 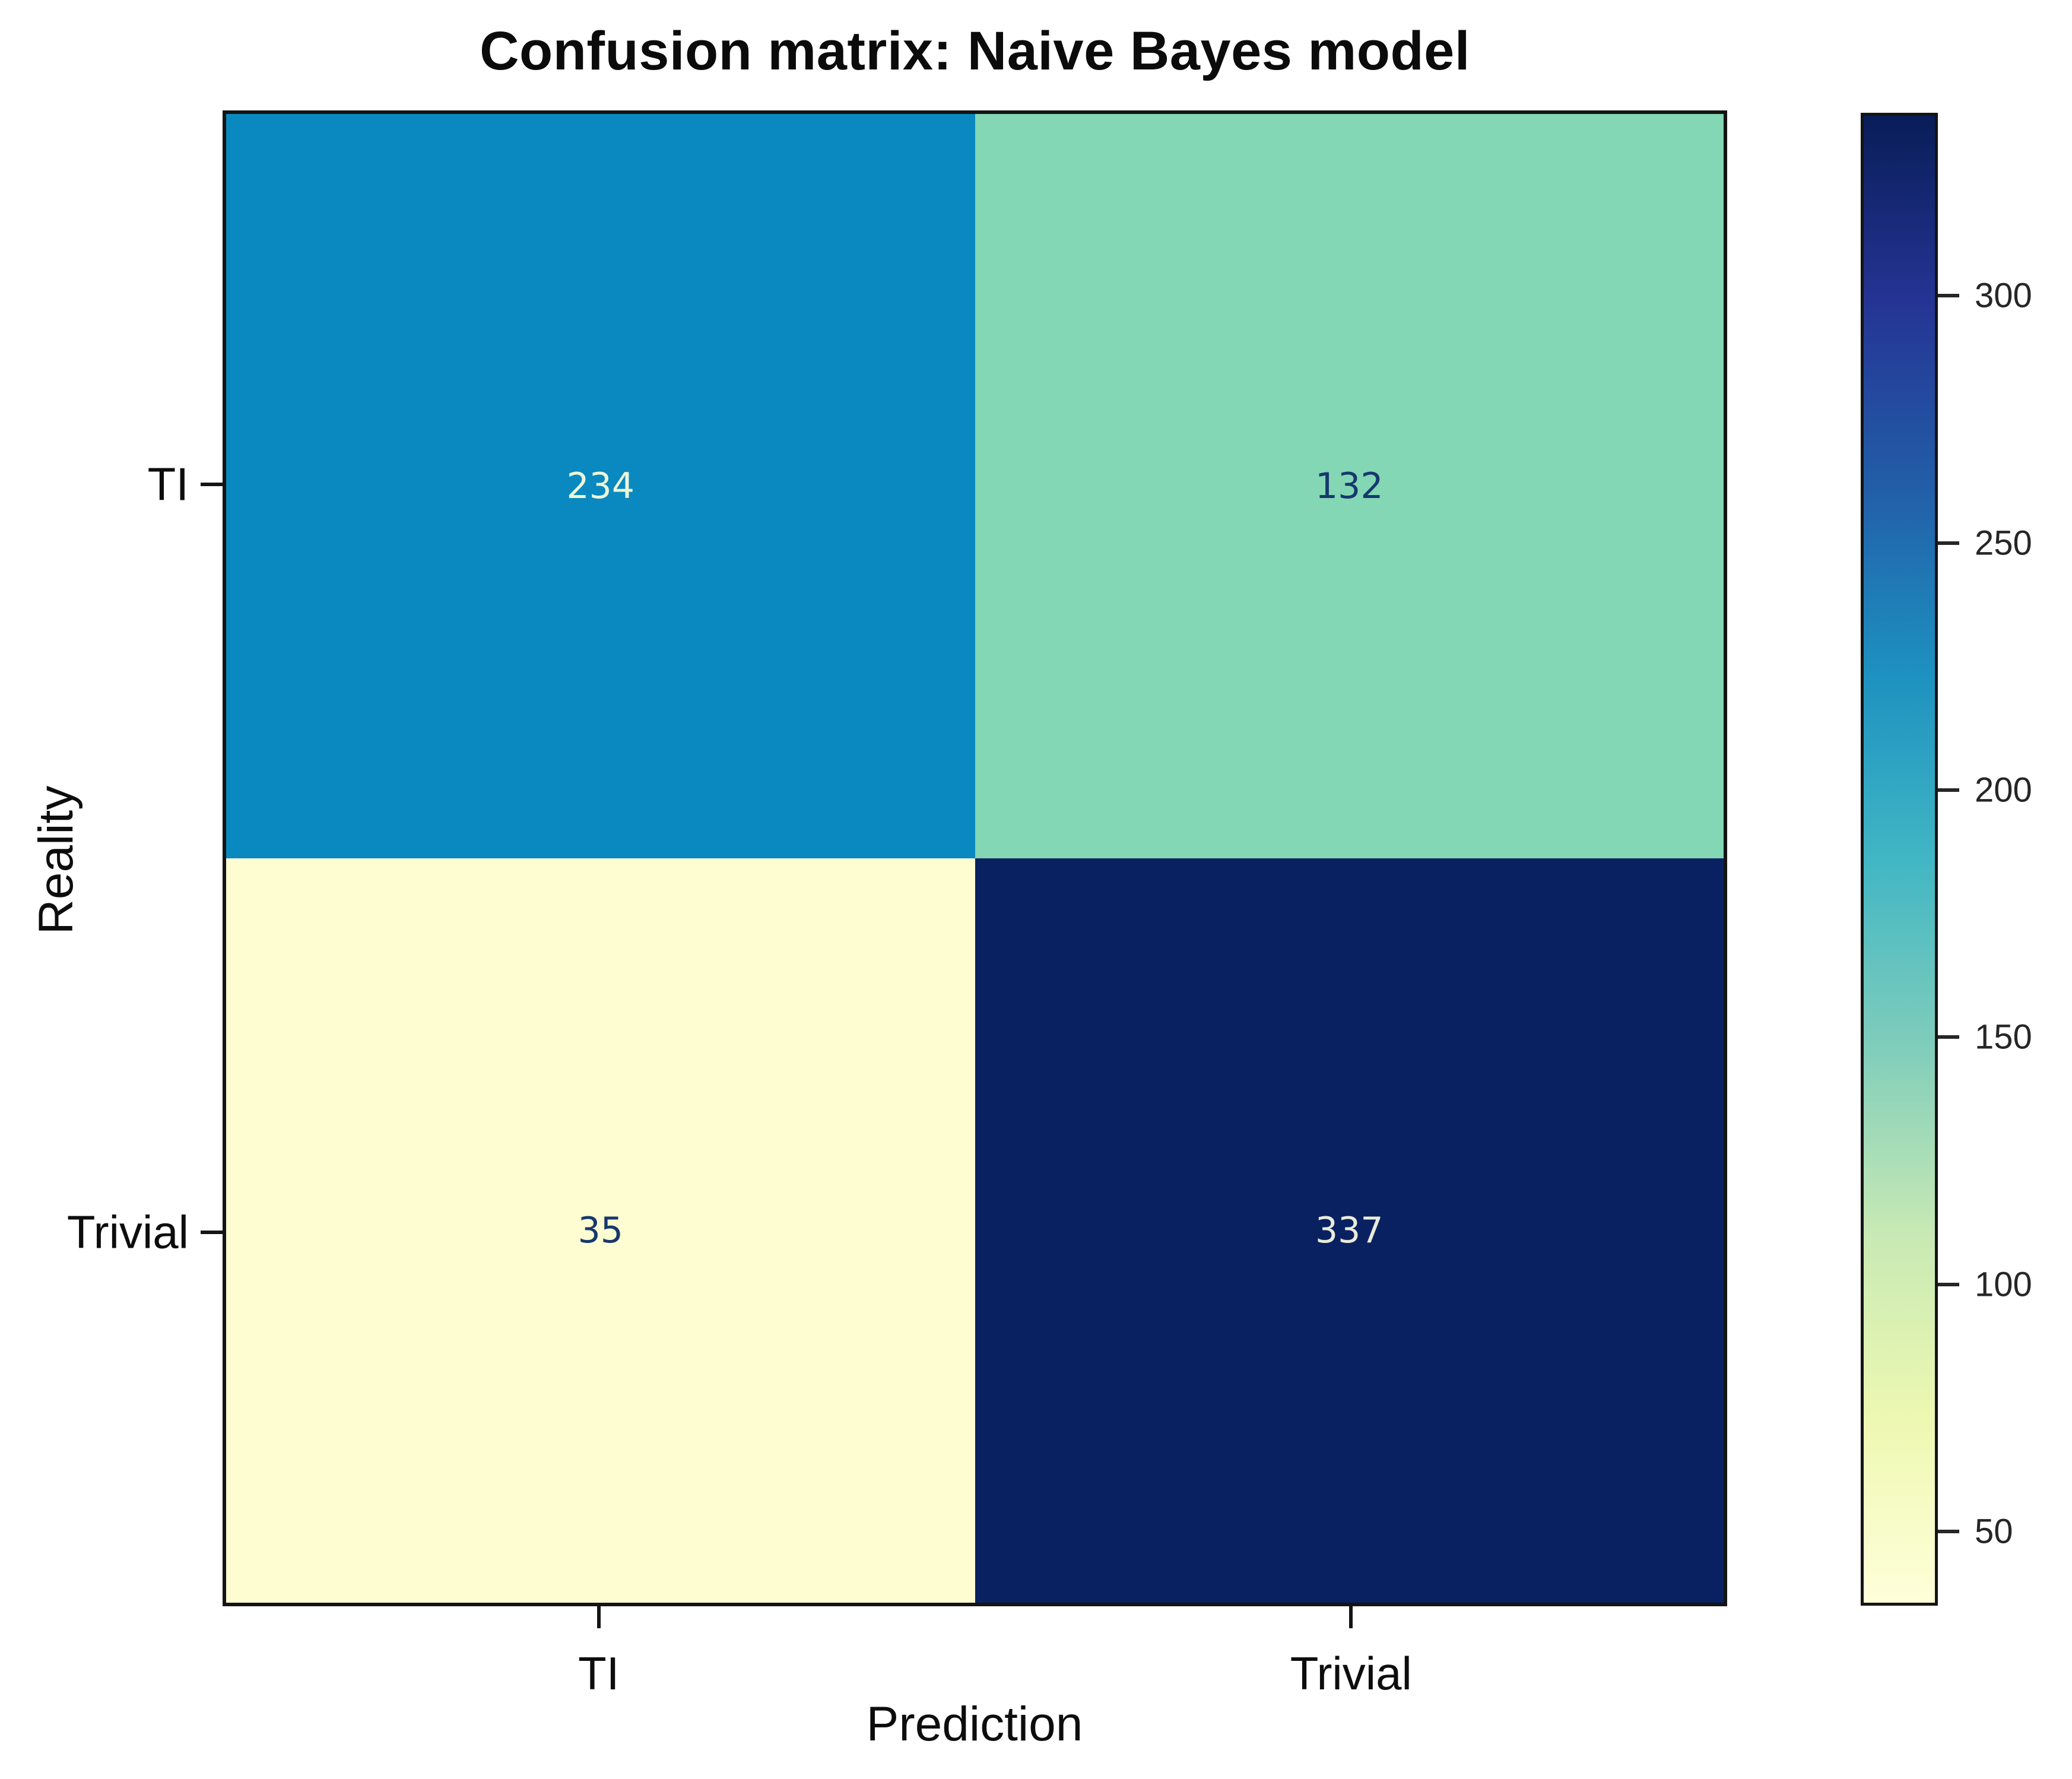 What do you see at coordinates (1994, 1531) in the screenshot?
I see `colorbar-tick-label-50: 50` at bounding box center [1994, 1531].